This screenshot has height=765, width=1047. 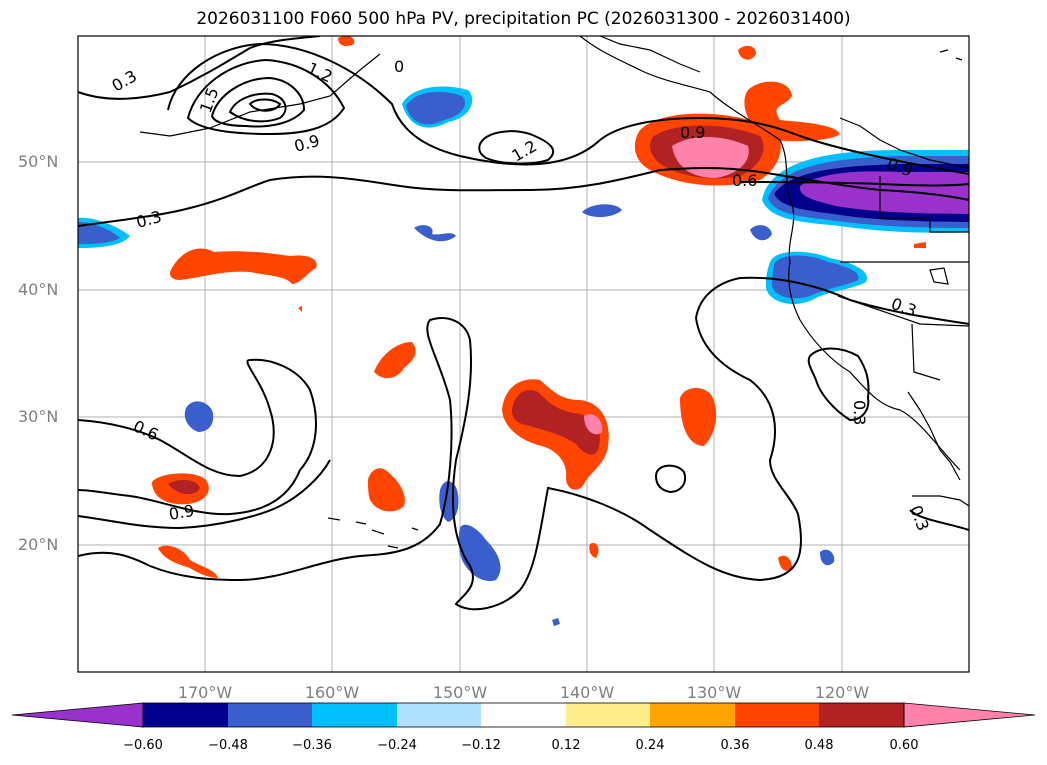 I want to click on colorbar-tick-label: −0.24, so click(x=397, y=745).